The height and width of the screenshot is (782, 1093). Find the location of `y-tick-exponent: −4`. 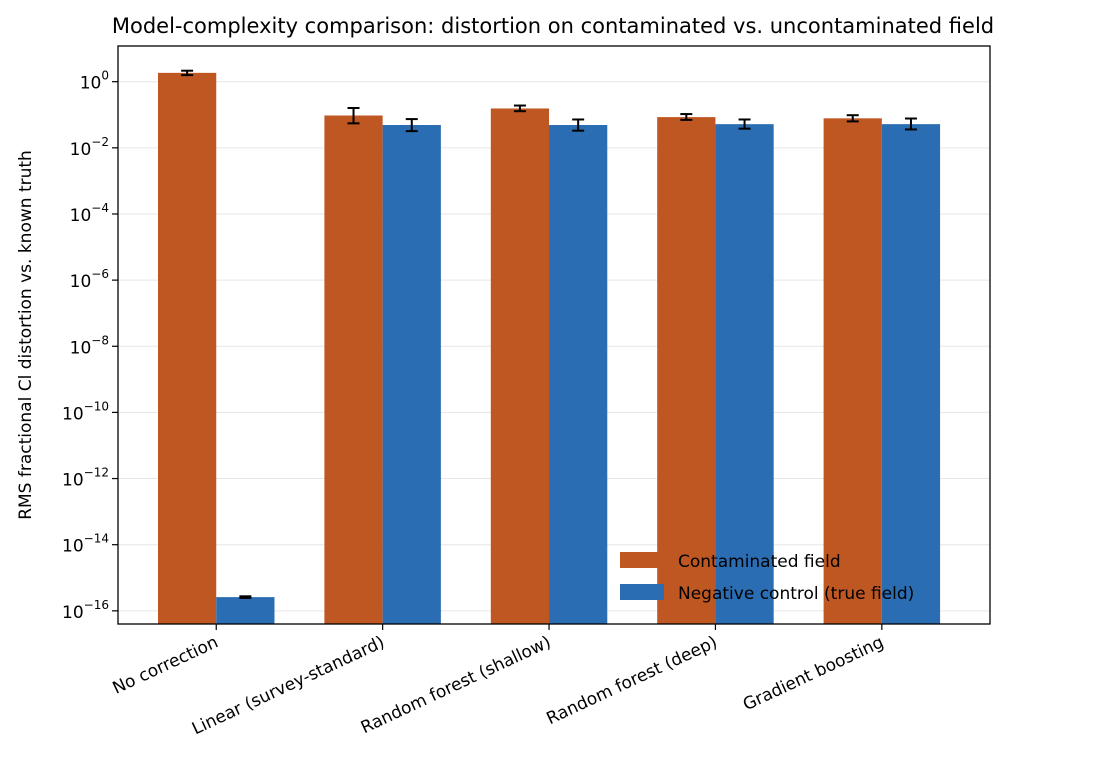

y-tick-exponent: −4 is located at coordinates (100, 208).